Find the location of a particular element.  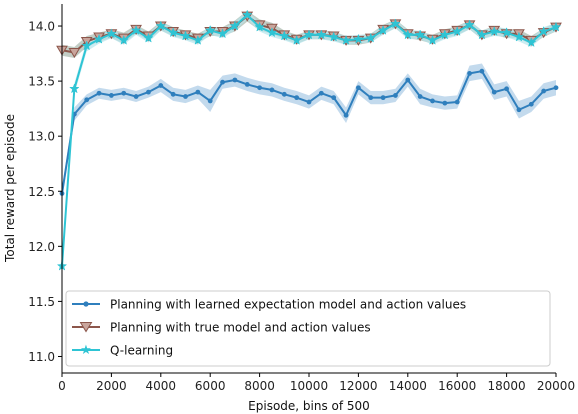

y-tick-label: 13.5 is located at coordinates (41, 82).